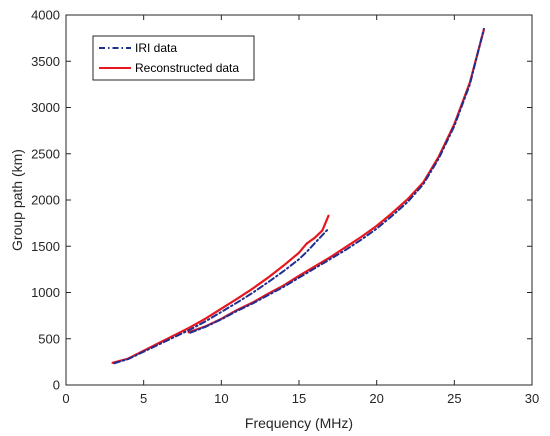 This screenshot has width=550, height=436. I want to click on x-tick-label: 0, so click(65, 398).